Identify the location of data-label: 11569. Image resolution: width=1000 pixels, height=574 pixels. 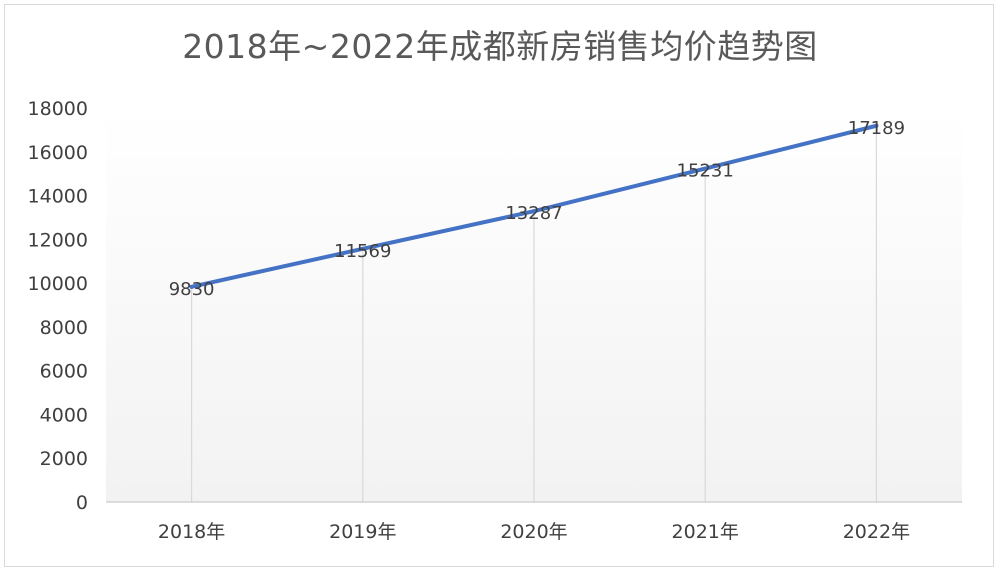
(362, 251).